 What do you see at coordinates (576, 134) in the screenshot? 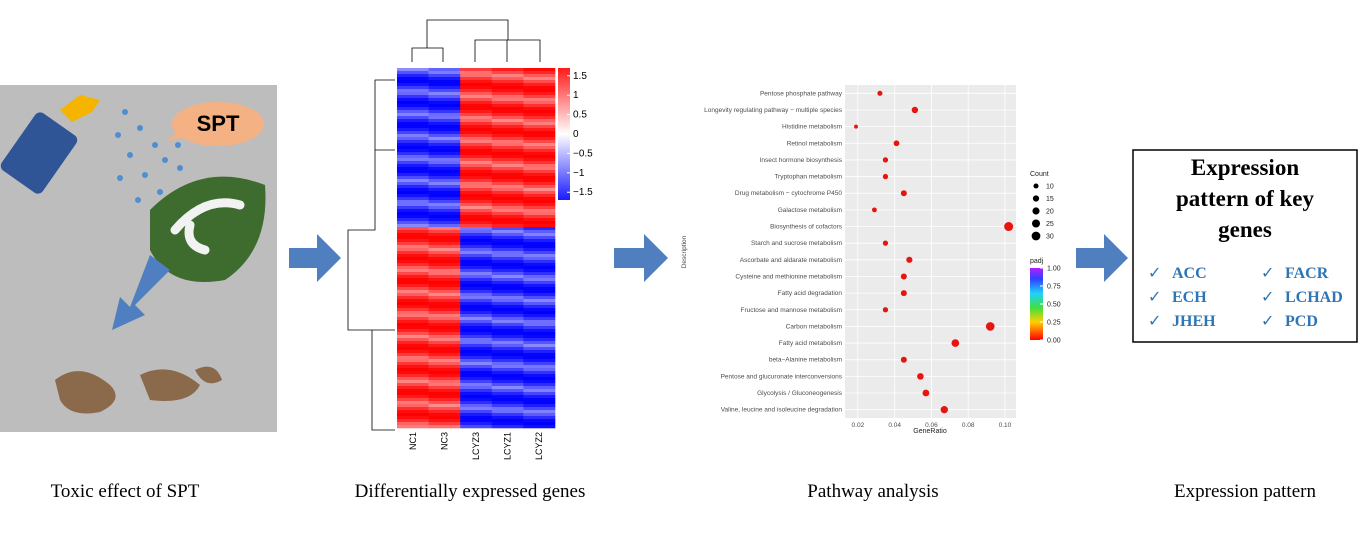
I see `colorbar-tick-label: 0` at bounding box center [576, 134].